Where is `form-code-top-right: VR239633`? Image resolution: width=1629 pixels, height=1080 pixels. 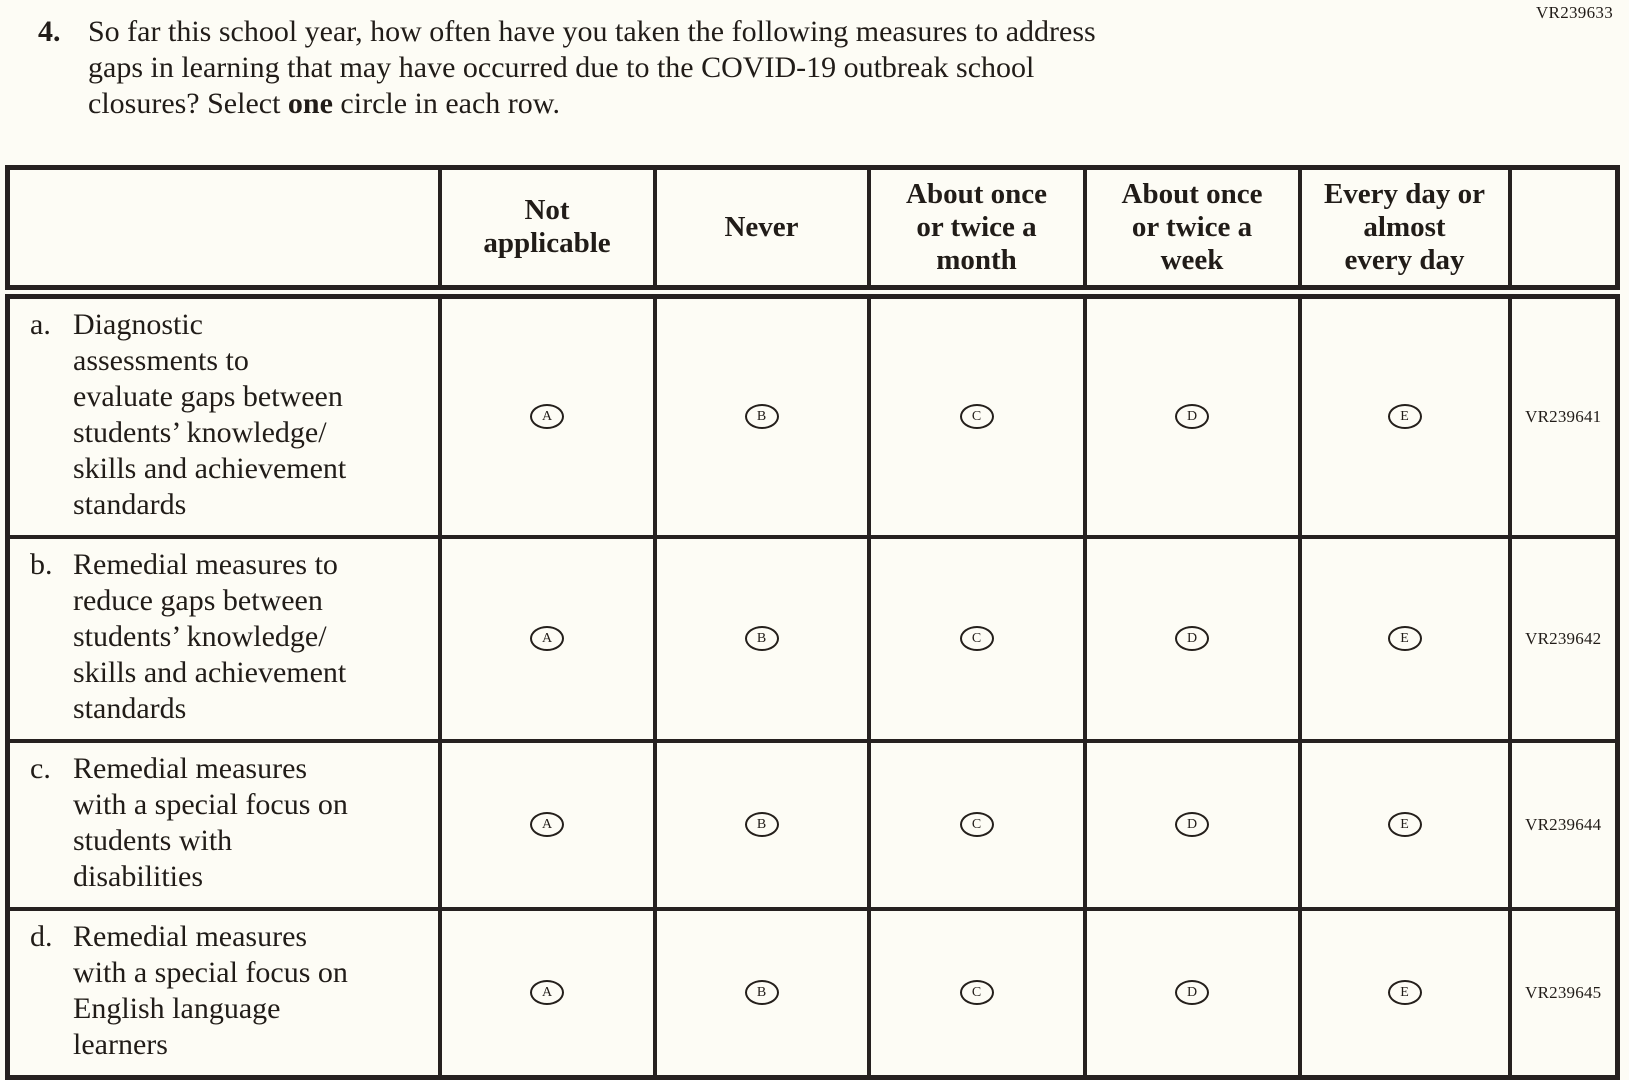
form-code-top-right: VR239633 is located at coordinates (1574, 12).